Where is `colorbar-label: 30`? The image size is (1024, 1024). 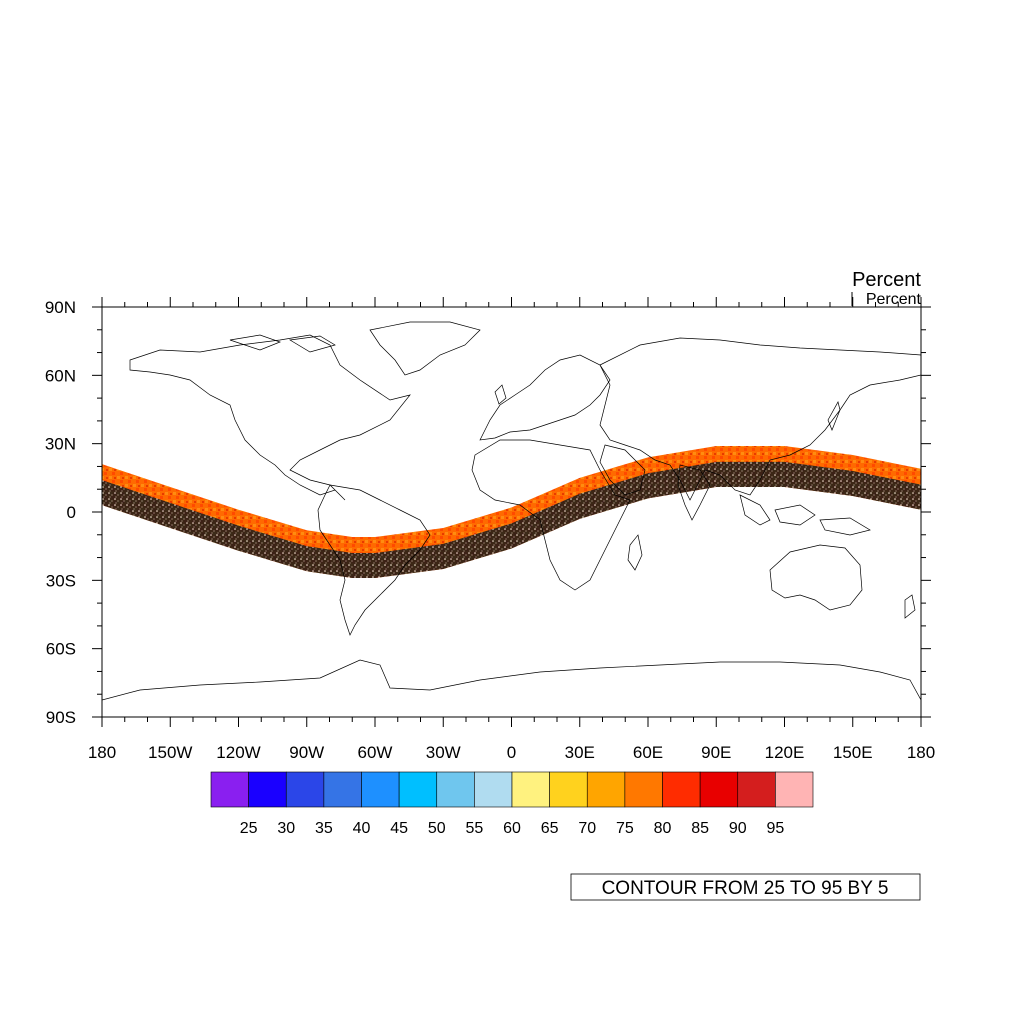
colorbar-label: 30 is located at coordinates (286, 828).